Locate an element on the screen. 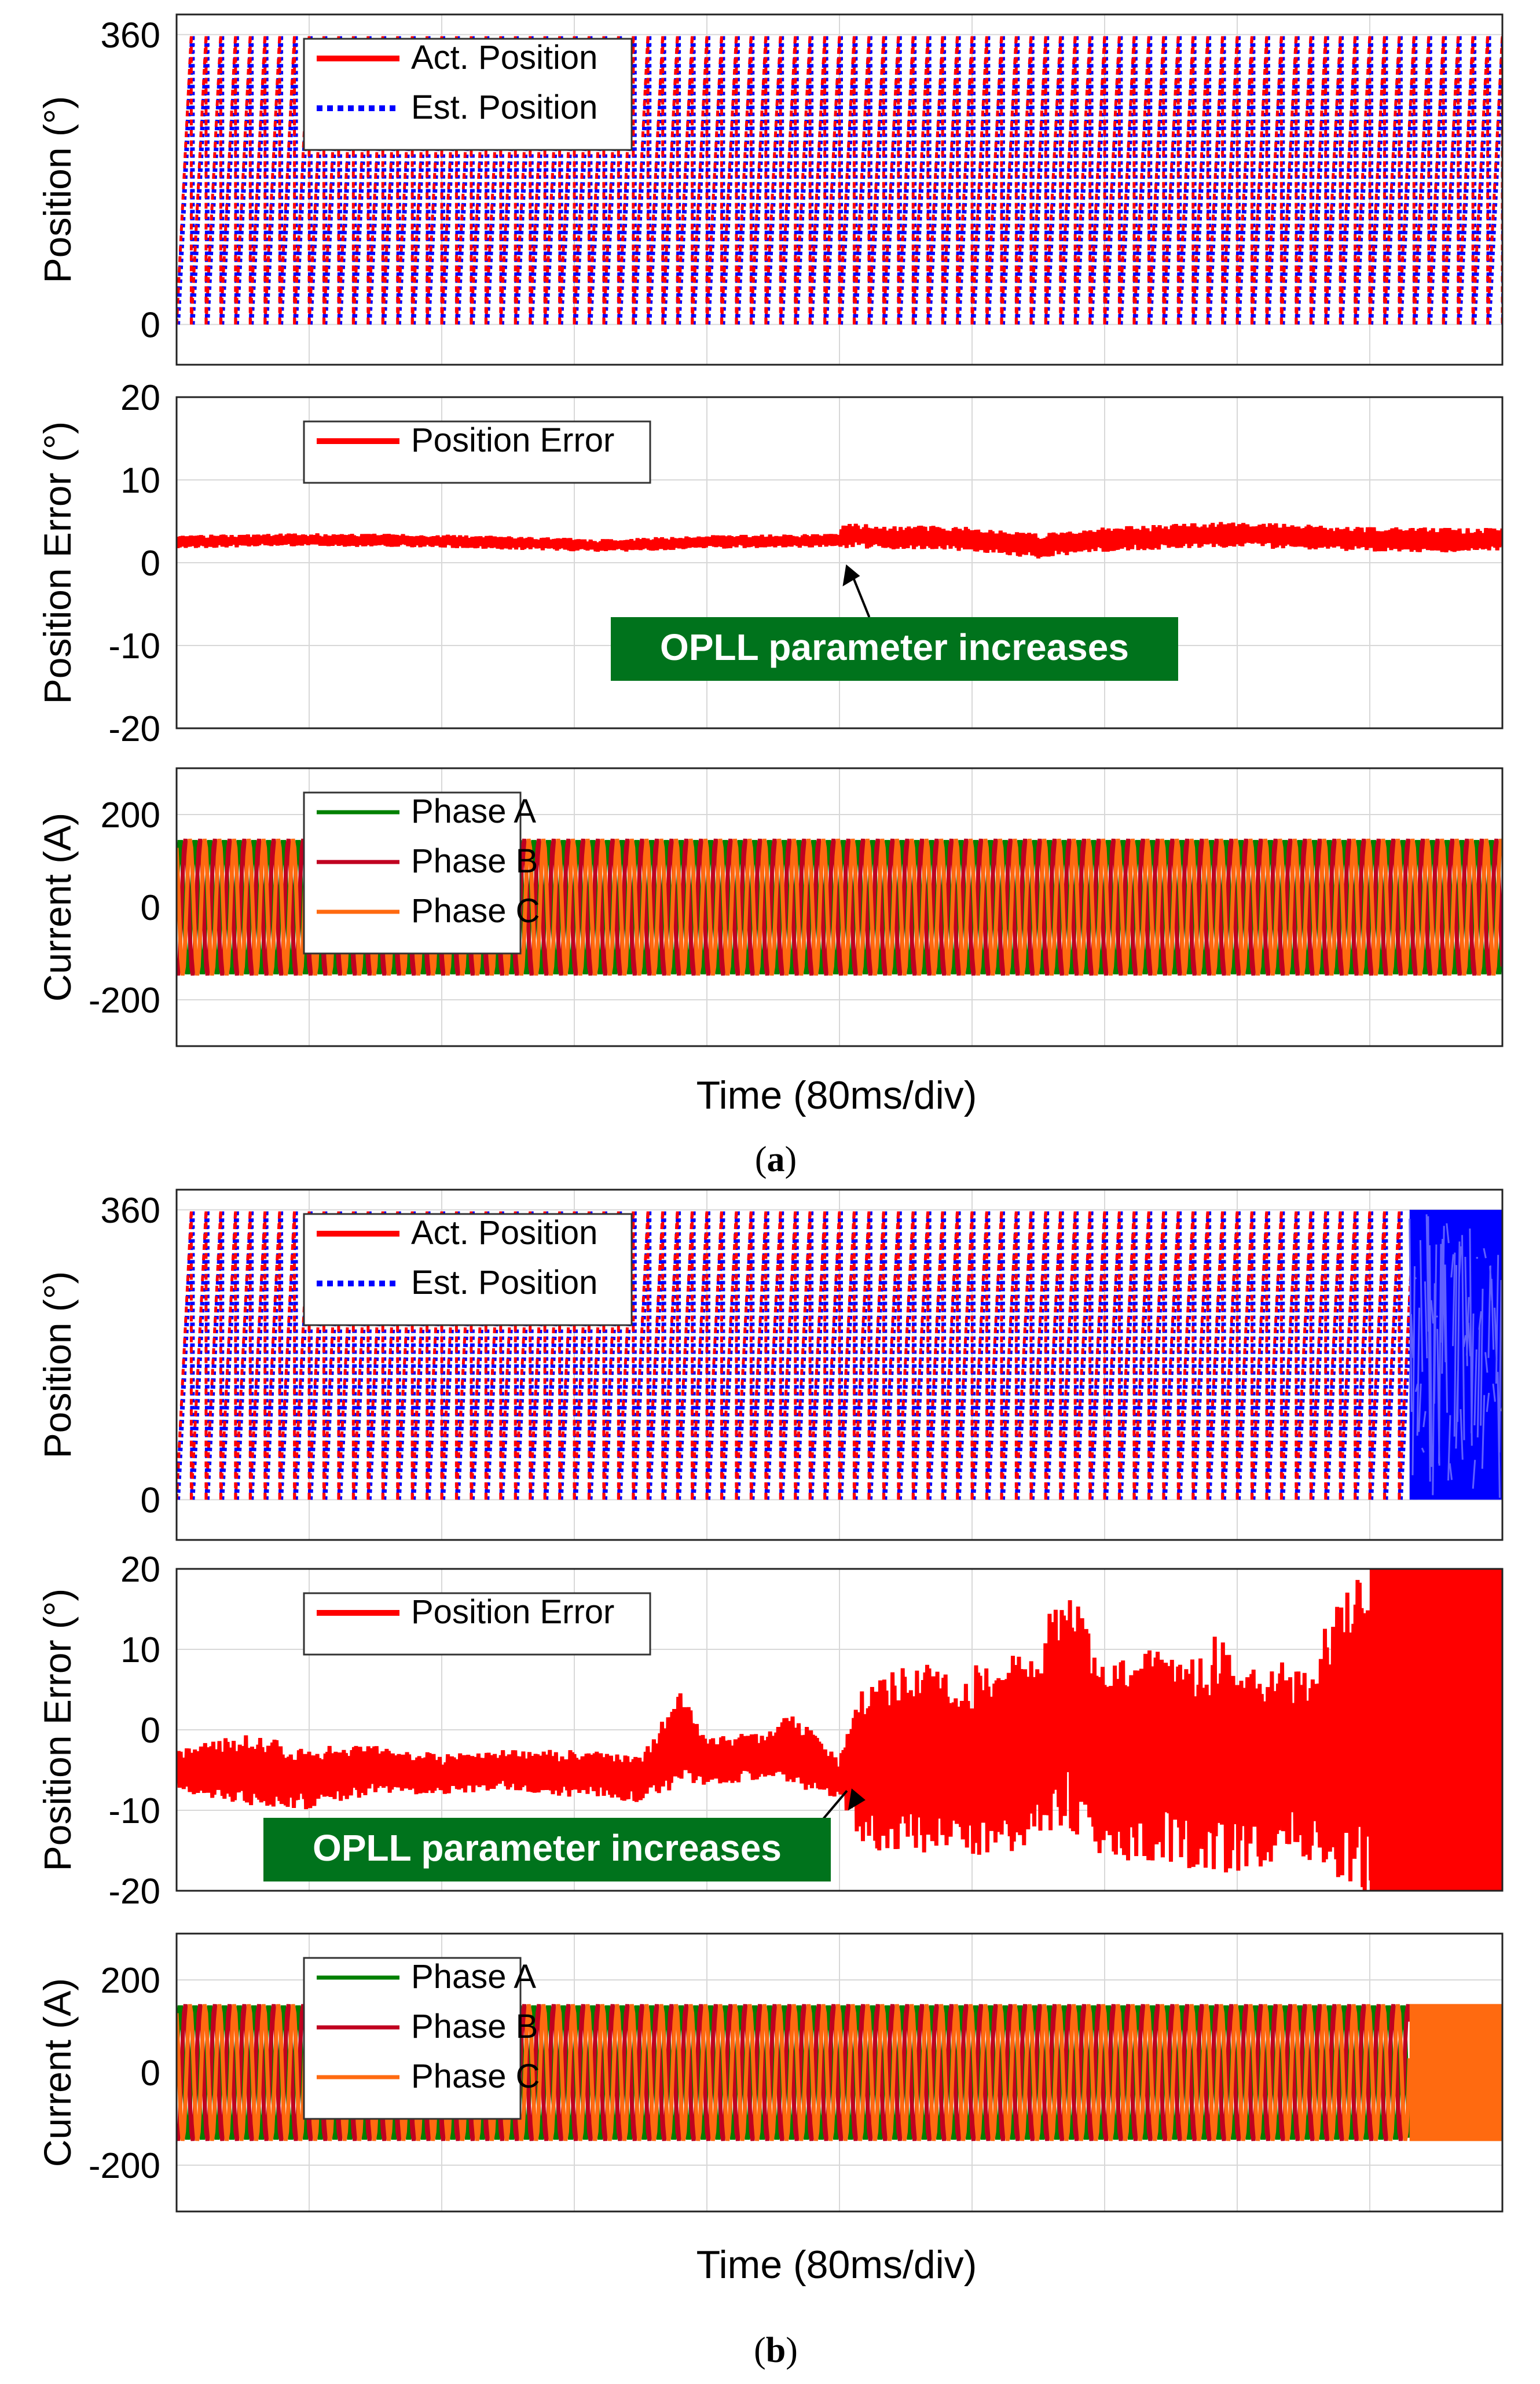 Image resolution: width=1540 pixels, height=2384 pixels. chart-a-2: -200 0 200 Current (A) Phase A Phase B Phase C is located at coordinates (770, 907).